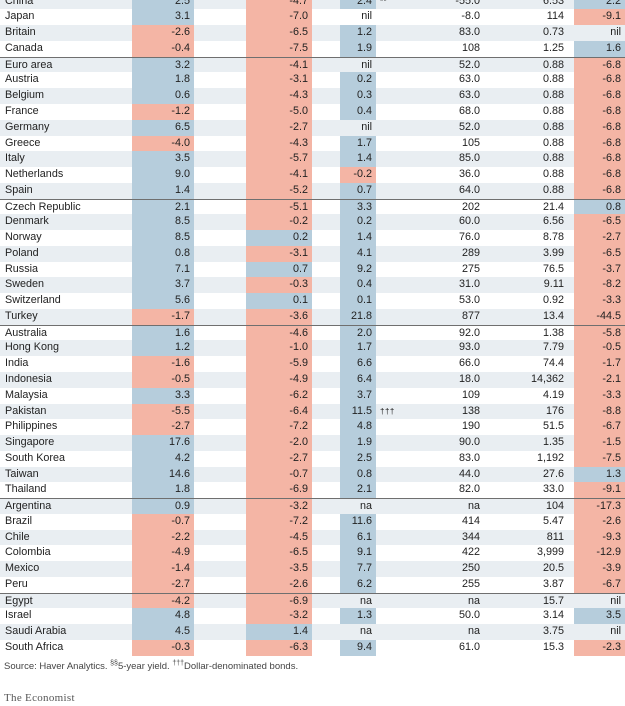  I want to click on bond-yield-cell: na, so click(365, 600).